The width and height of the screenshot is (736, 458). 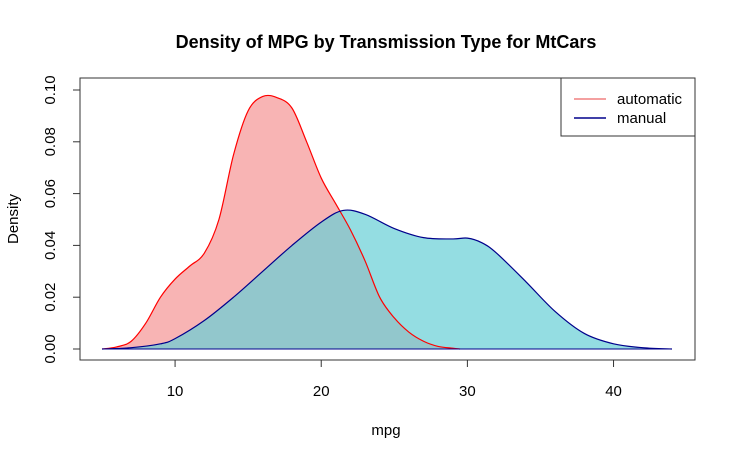 I want to click on y-tick-label-0.10: 0.10, so click(x=50, y=89).